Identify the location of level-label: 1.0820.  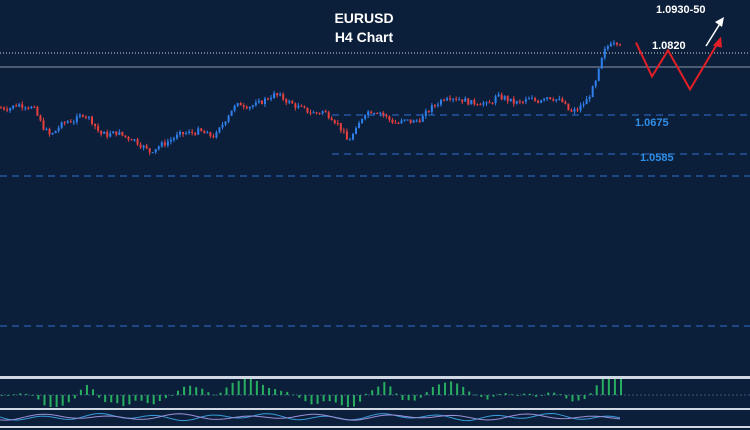
(669, 46).